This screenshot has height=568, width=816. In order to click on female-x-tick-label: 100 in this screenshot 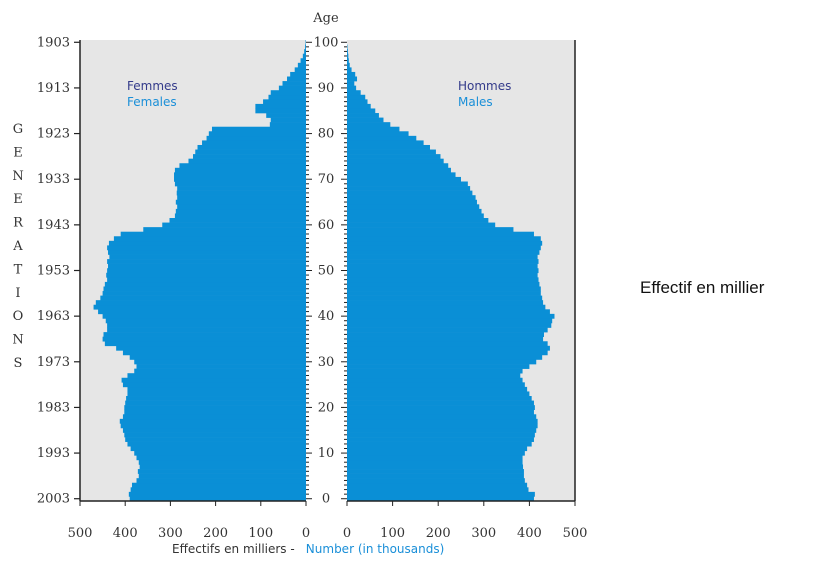, I will do `click(260, 533)`.